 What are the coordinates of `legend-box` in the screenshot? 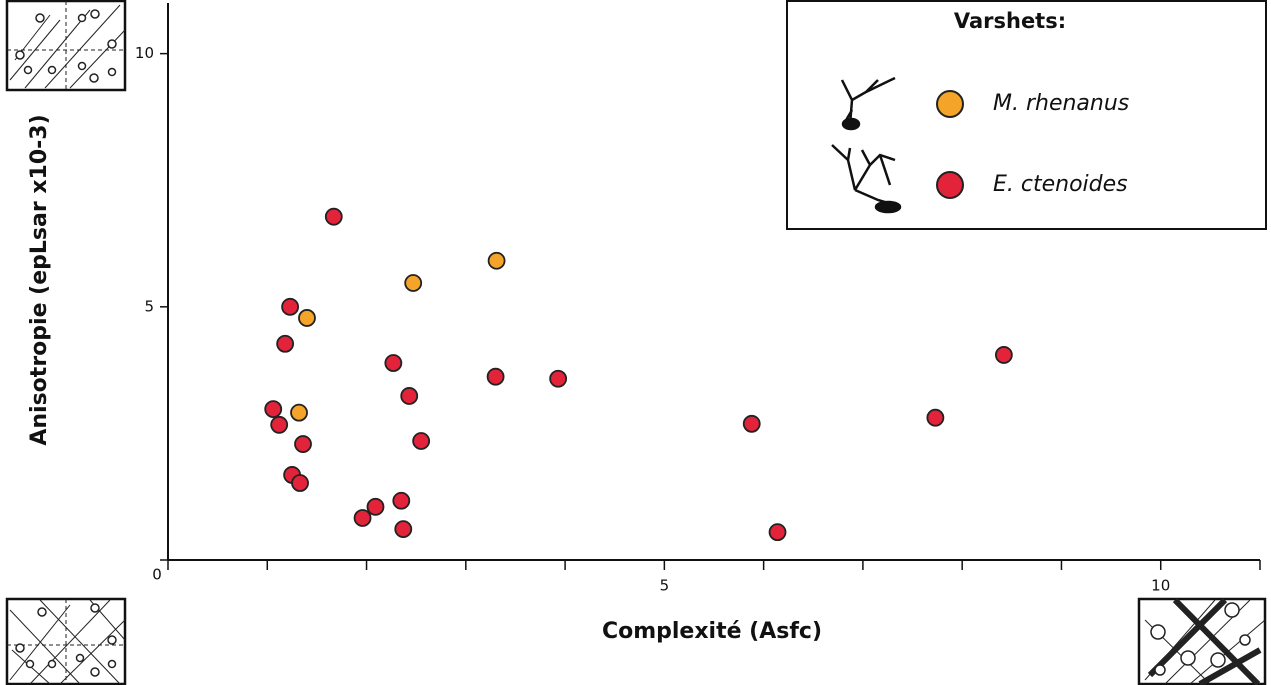 It's located at (1026, 115).